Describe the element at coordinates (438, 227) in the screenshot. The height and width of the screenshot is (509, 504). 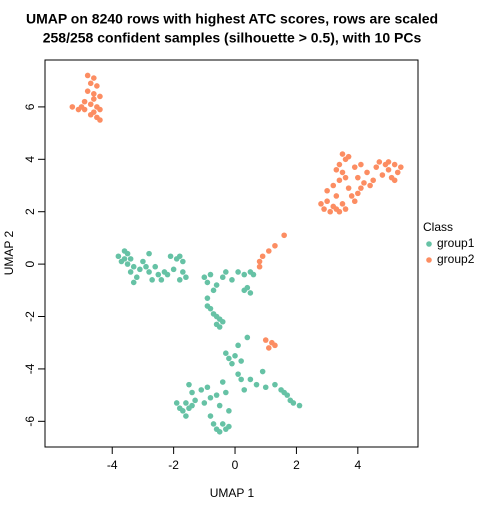
I see `legend-title: Class` at that location.